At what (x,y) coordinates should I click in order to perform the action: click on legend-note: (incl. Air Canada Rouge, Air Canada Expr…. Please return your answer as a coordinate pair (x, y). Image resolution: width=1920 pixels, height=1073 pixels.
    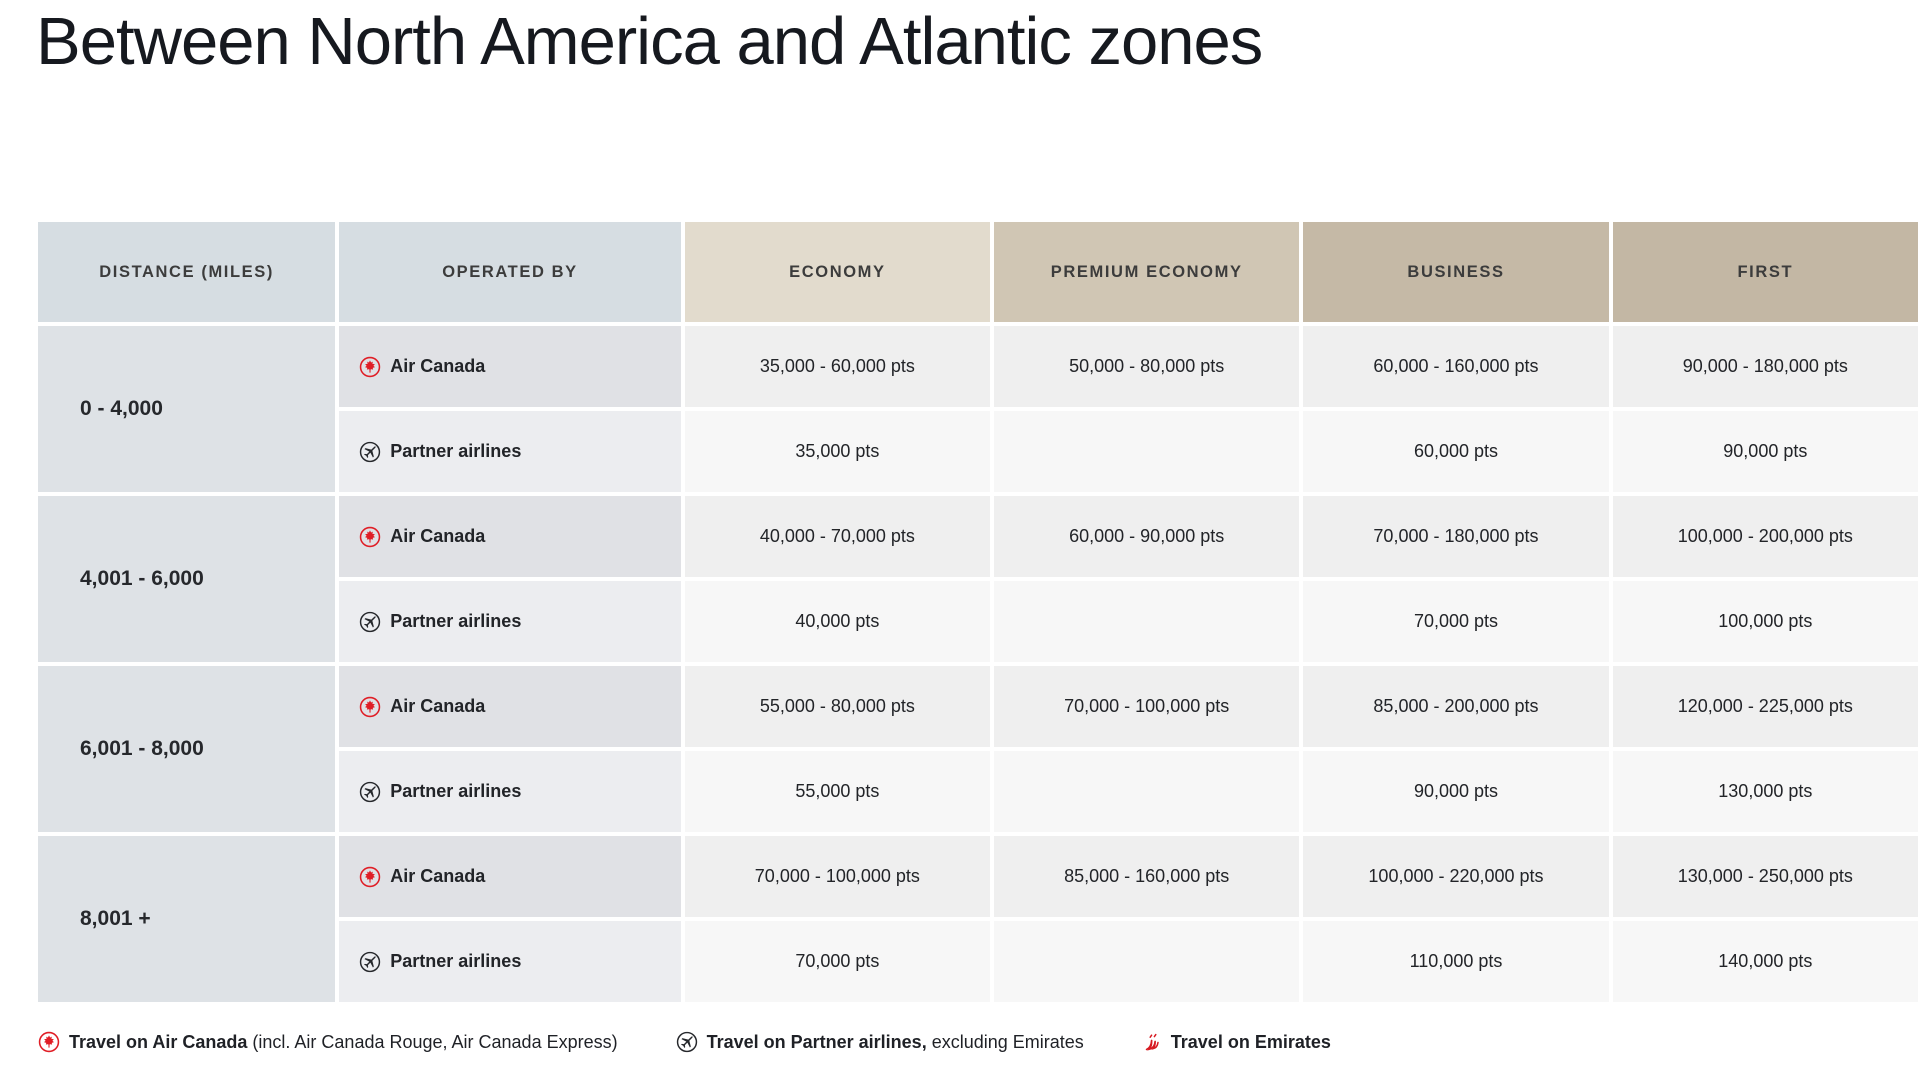
    Looking at the image, I should click on (432, 1041).